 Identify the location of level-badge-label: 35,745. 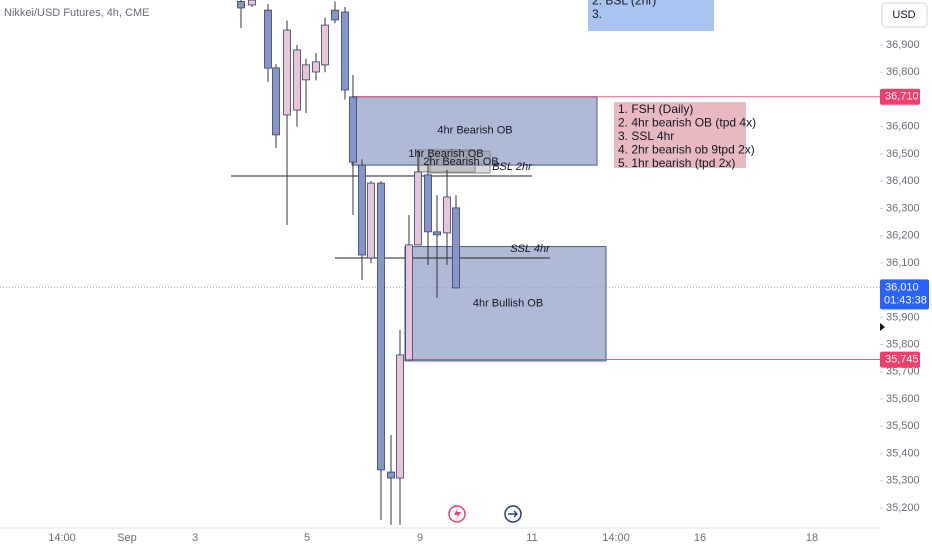
(902, 359).